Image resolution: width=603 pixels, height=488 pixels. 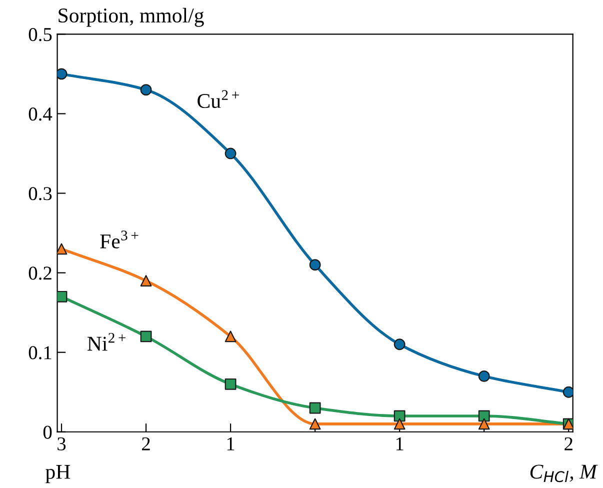 I want to click on y-axis-title: Sorption, mmol/g, so click(x=131, y=17).